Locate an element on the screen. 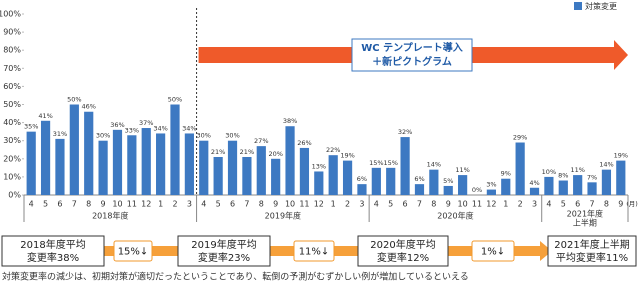 This screenshot has height=284, width=640. value-label: 7% is located at coordinates (592, 177).